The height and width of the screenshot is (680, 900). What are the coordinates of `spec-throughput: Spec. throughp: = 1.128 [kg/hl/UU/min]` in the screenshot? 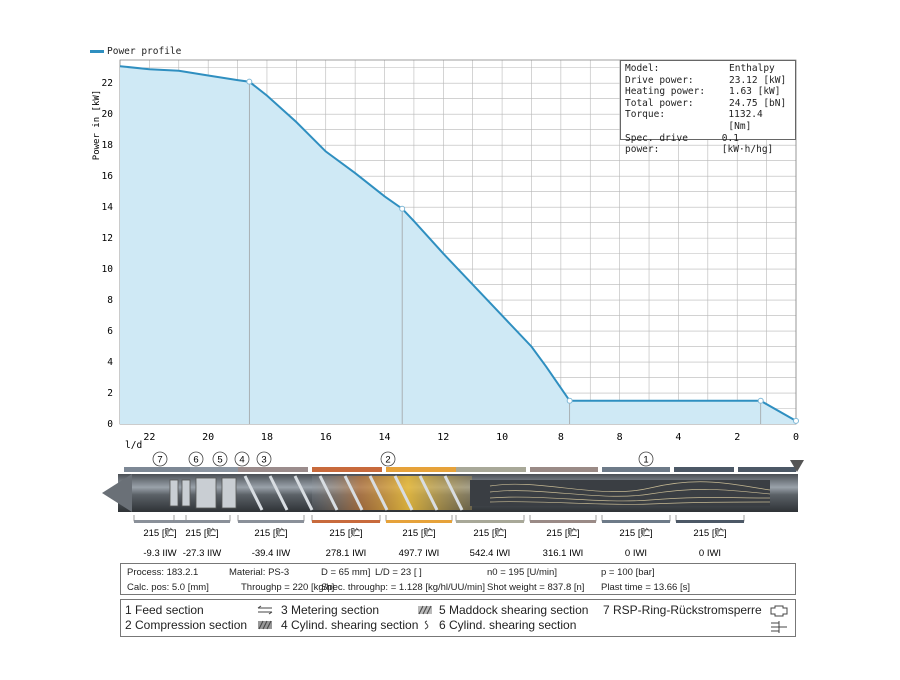 It's located at (403, 587).